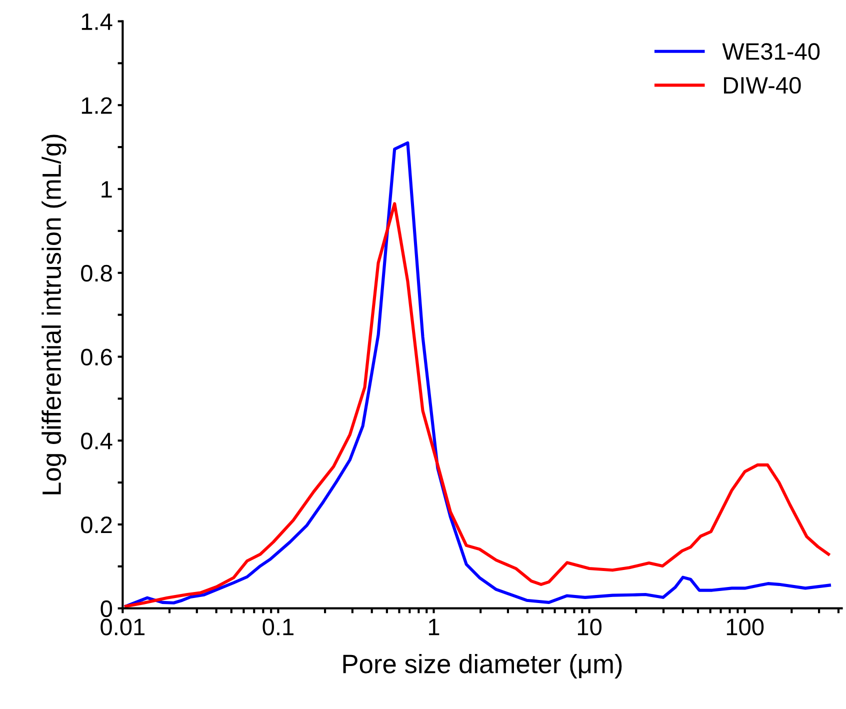 The width and height of the screenshot is (846, 709). I want to click on y-tick-label: 0.2, so click(96, 525).